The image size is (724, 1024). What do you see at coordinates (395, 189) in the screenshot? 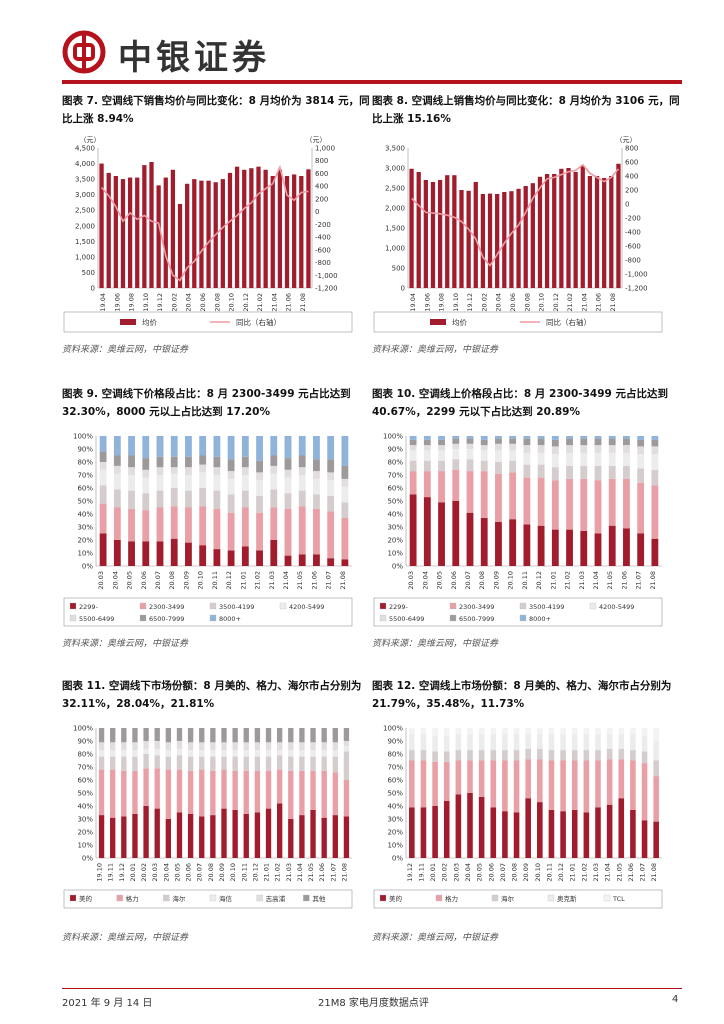
I see `left-tick-label: 2,500` at bounding box center [395, 189].